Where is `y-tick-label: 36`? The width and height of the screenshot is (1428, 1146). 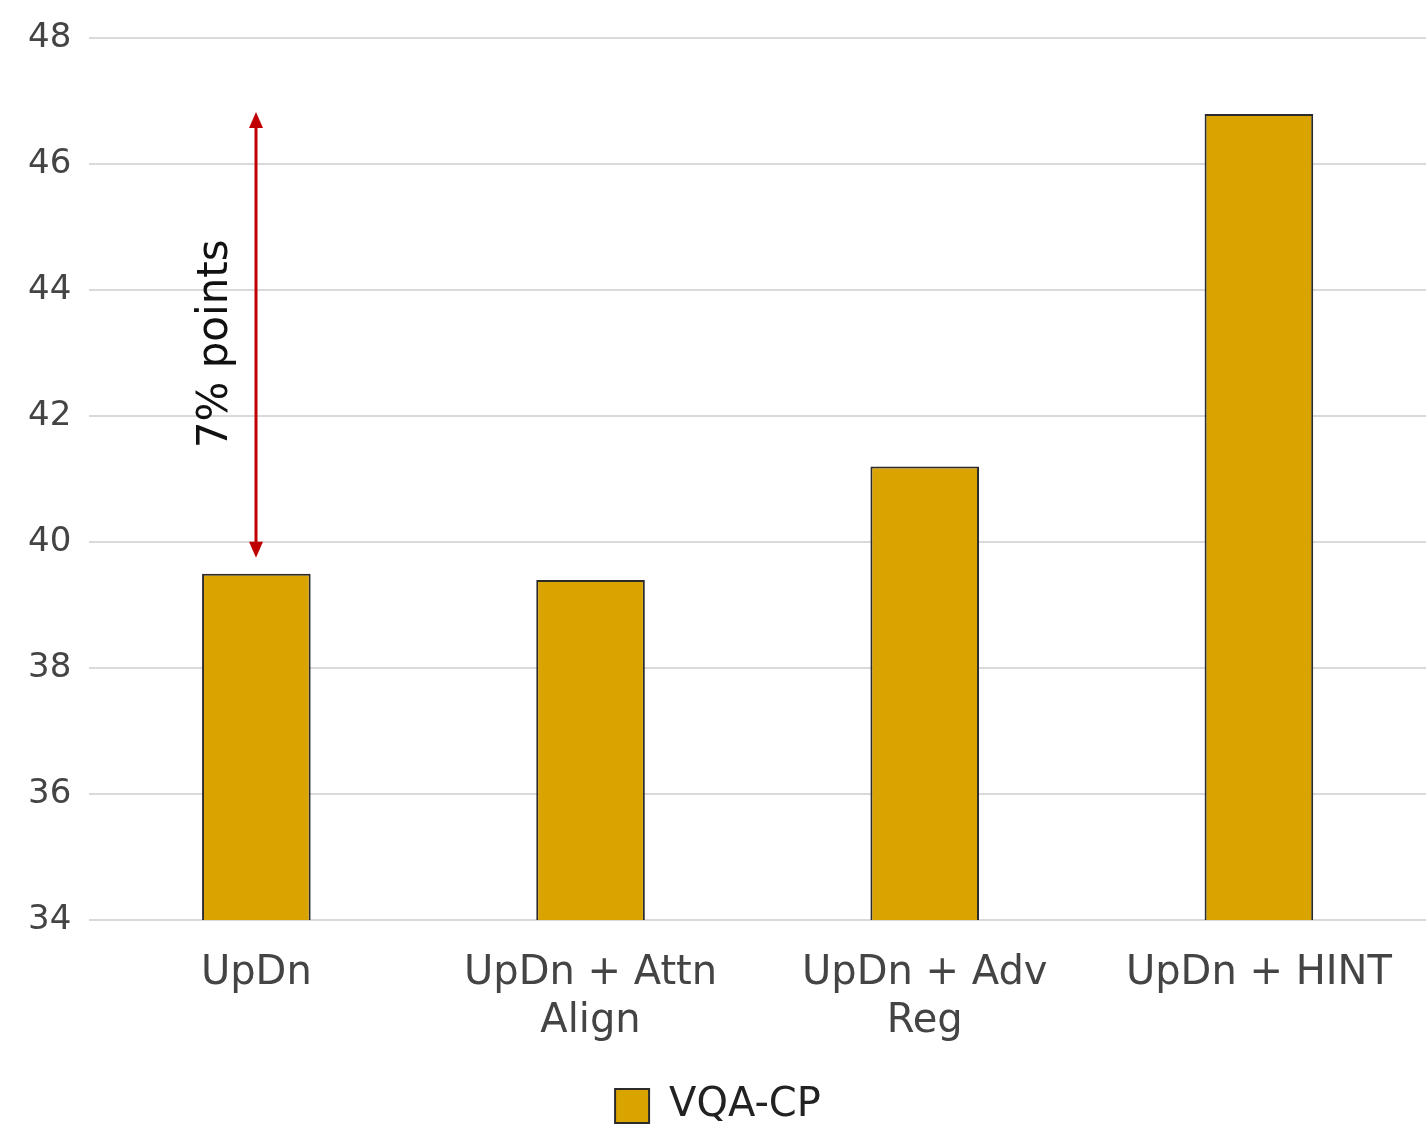
y-tick-label: 36 is located at coordinates (50, 790).